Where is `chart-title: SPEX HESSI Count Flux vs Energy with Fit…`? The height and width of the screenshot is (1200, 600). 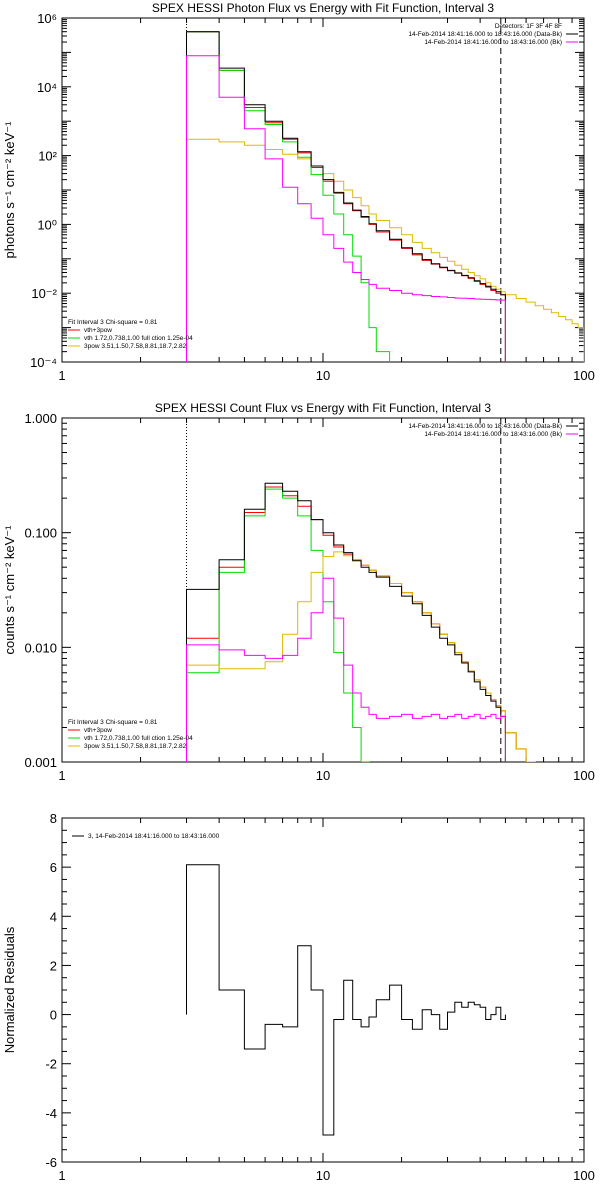 chart-title: SPEX HESSI Count Flux vs Energy with Fit… is located at coordinates (323, 408).